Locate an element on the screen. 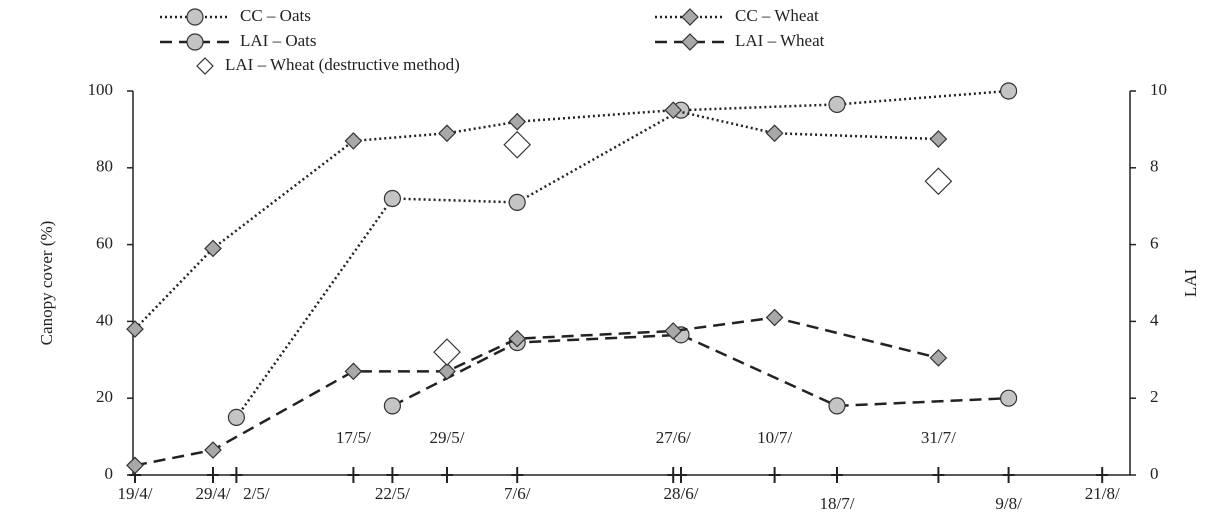 The width and height of the screenshot is (1207, 520). y2-axis-label: LAI is located at coordinates (1190, 283).